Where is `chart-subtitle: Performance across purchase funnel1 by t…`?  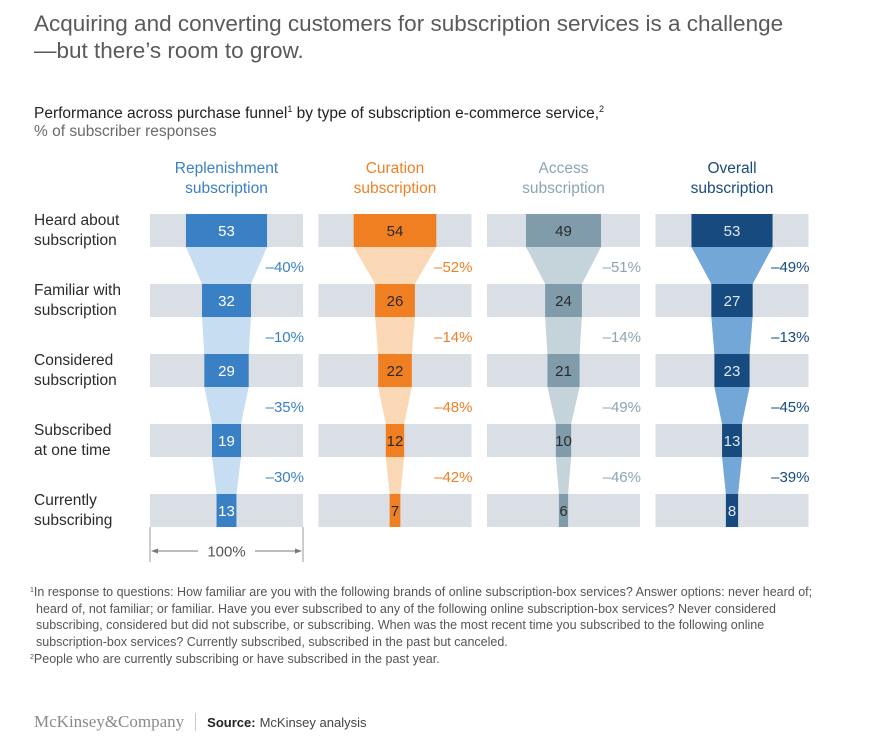 chart-subtitle: Performance across purchase funnel1 by t… is located at coordinates (319, 113).